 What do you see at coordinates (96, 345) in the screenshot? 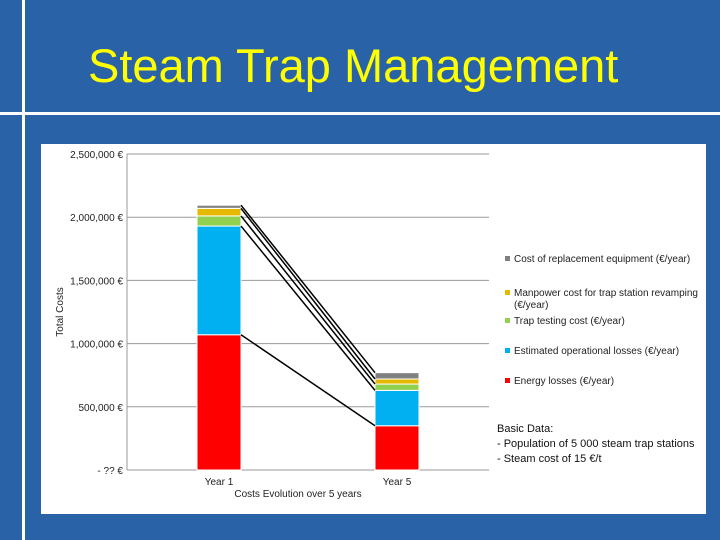
I see `y-tick-label: 1,000,000 €` at bounding box center [96, 345].